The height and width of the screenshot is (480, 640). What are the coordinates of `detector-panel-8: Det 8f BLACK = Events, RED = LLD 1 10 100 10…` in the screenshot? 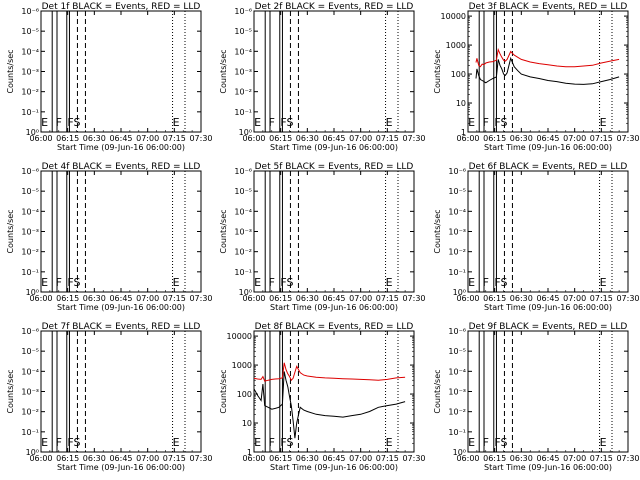 It's located at (322, 397).